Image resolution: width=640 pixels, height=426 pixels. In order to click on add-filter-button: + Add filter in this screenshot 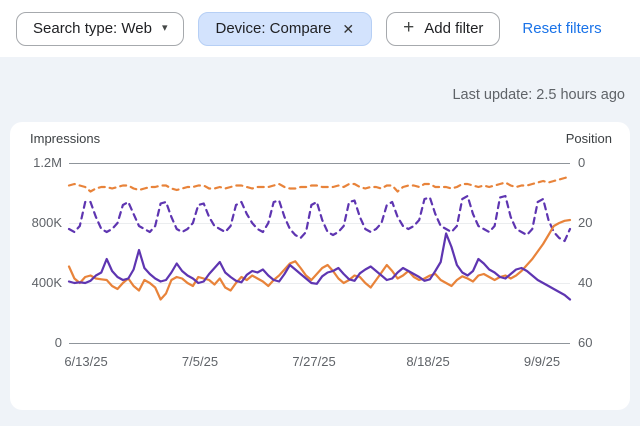, I will do `click(443, 28)`.